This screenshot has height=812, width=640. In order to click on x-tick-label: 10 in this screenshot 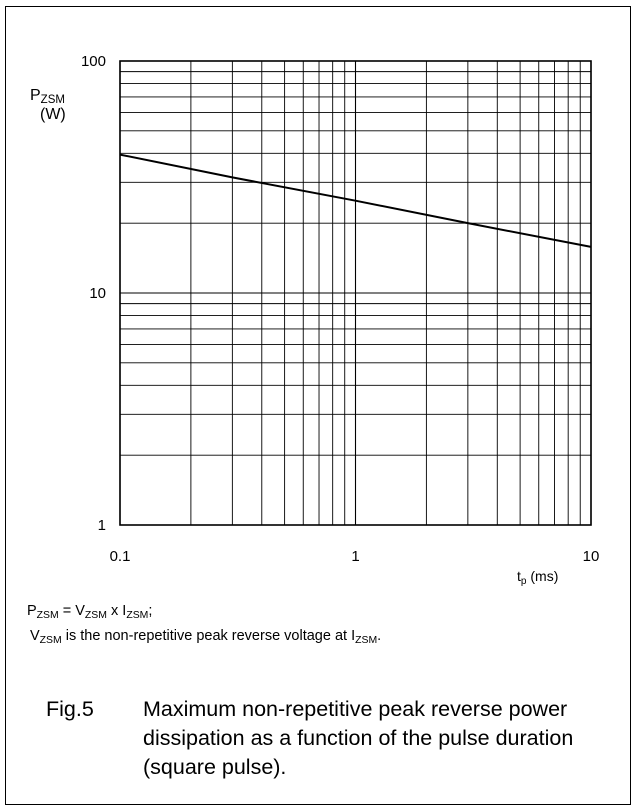, I will do `click(591, 556)`.